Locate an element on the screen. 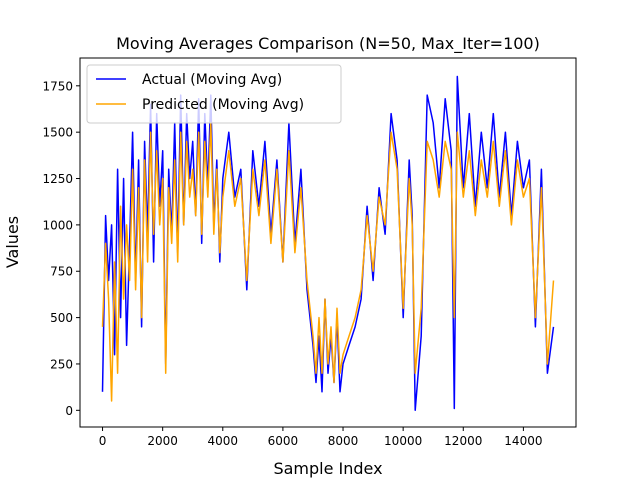  y-axis: 0 250 500 750 1000 1250 1500 1750 is located at coordinates (61, 248).